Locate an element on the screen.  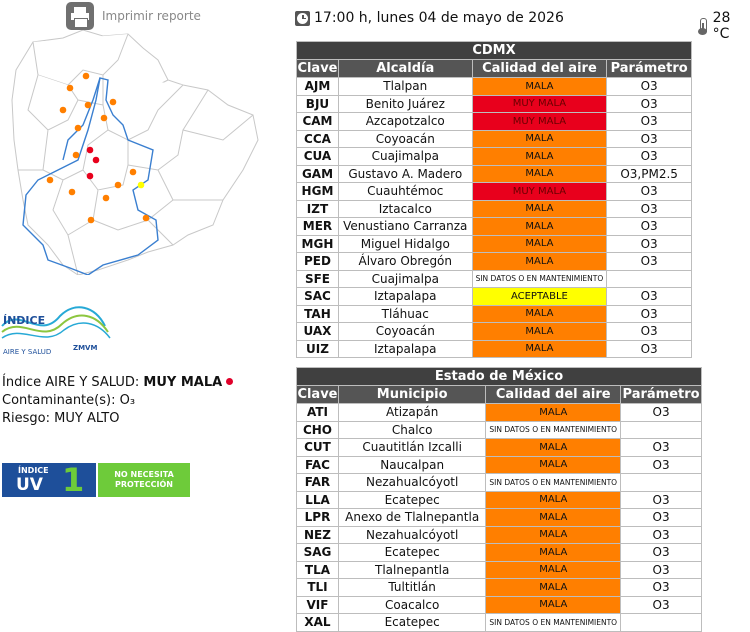
station-code-cell: IZT is located at coordinates (317, 208).